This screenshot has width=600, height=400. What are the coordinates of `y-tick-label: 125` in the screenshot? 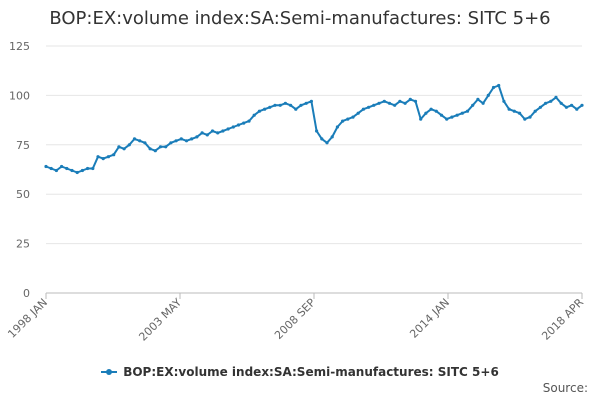 It's located at (19, 46).